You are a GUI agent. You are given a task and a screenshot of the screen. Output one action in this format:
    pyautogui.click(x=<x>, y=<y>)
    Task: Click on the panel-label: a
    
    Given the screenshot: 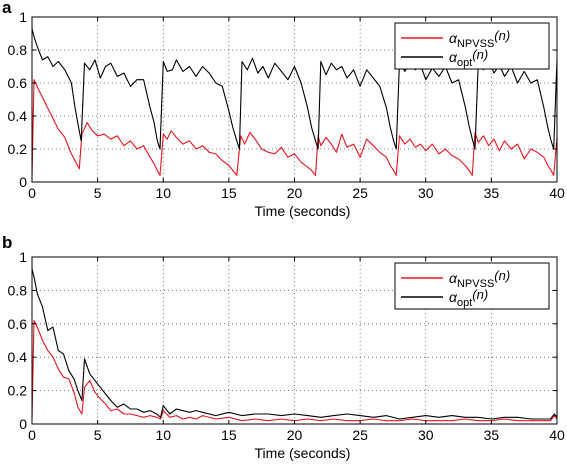 What is the action you would take?
    pyautogui.click(x=7, y=8)
    